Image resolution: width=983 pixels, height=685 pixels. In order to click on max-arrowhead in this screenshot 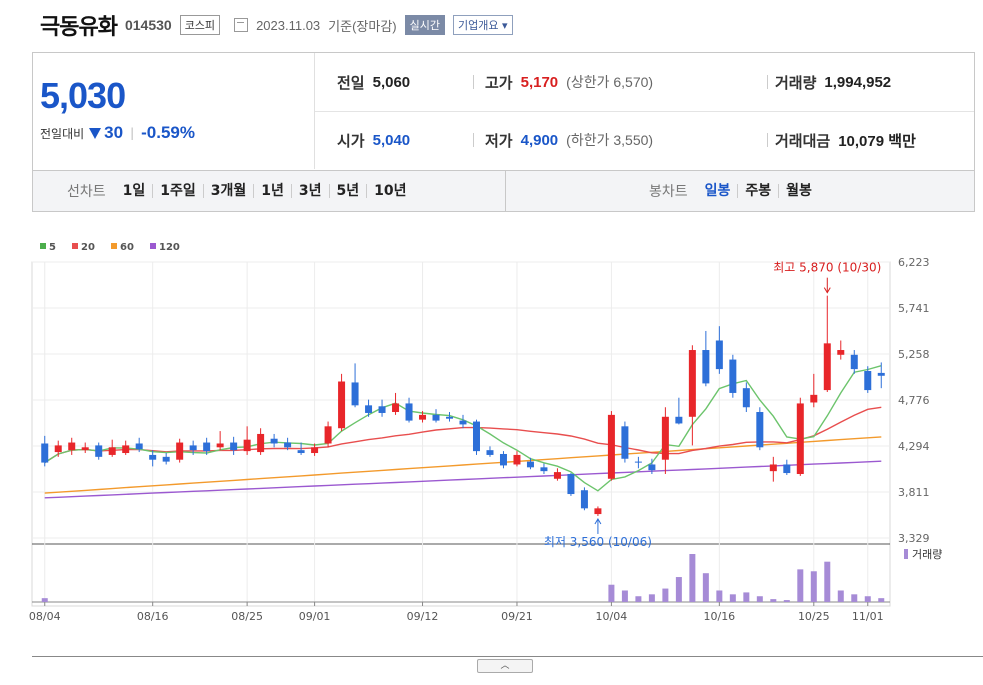, I will do `click(827, 290)`.